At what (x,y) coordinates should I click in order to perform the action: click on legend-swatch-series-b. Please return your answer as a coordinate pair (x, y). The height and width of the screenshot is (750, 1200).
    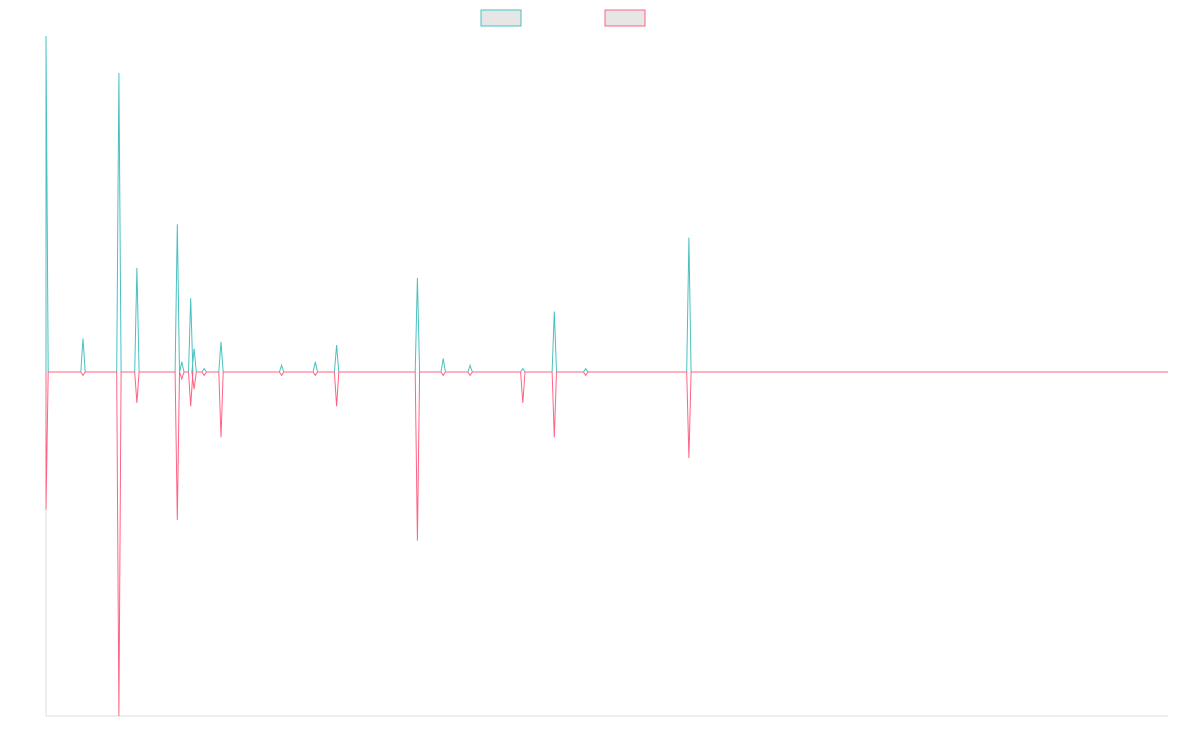
    Looking at the image, I should click on (625, 18).